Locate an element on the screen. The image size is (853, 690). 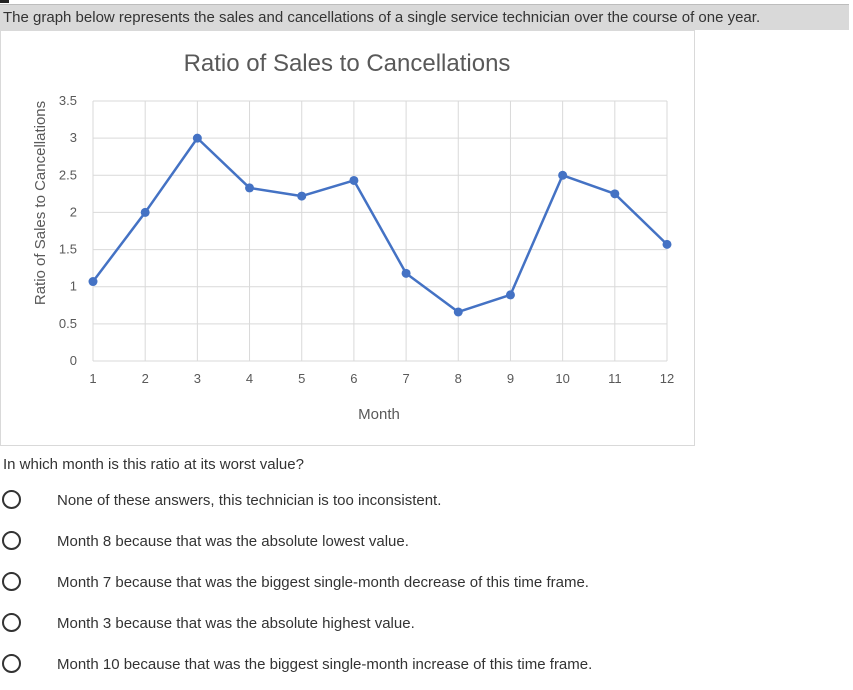
x-axis-title: Month is located at coordinates (379, 414).